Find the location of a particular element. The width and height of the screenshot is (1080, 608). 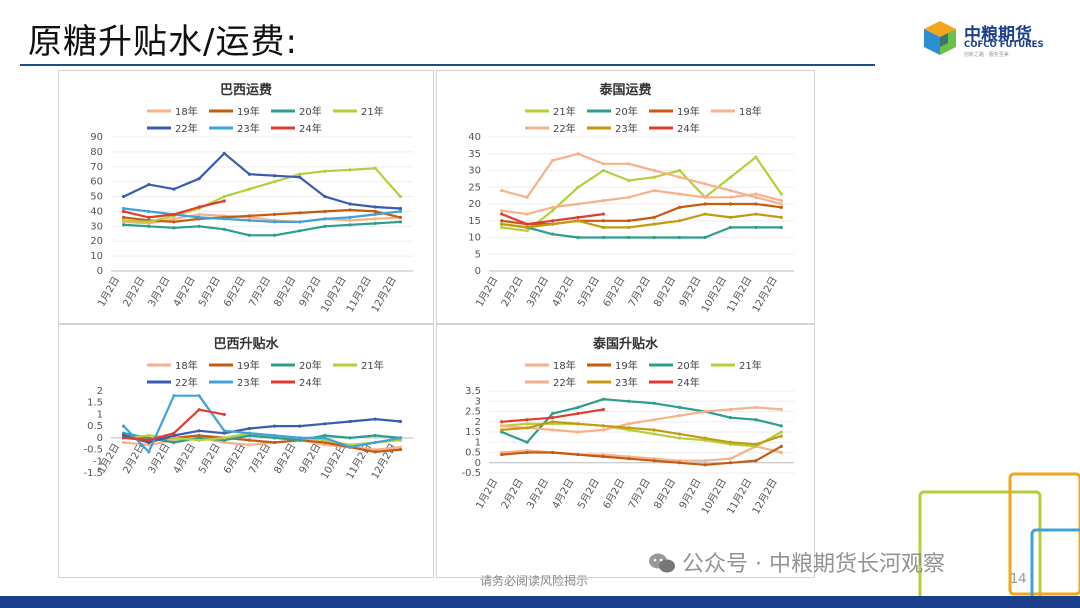

x-tick-label: 4月2日 is located at coordinates (563, 292).